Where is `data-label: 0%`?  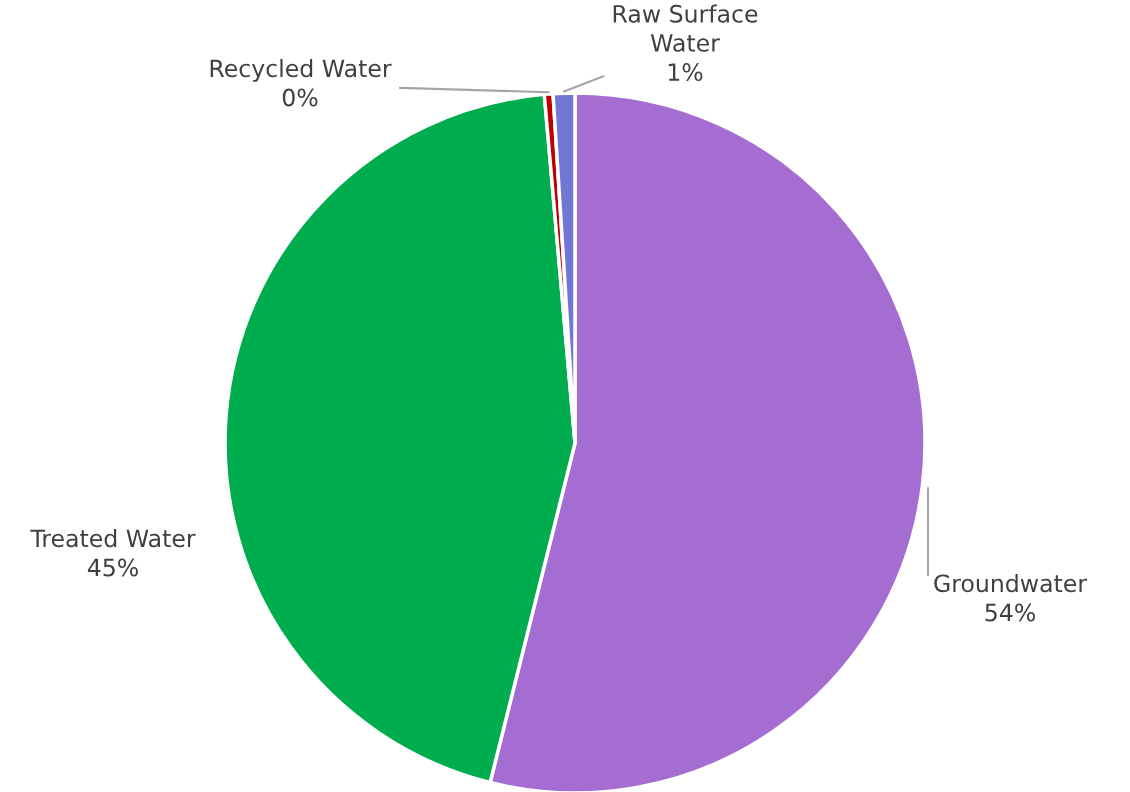 data-label: 0% is located at coordinates (300, 97).